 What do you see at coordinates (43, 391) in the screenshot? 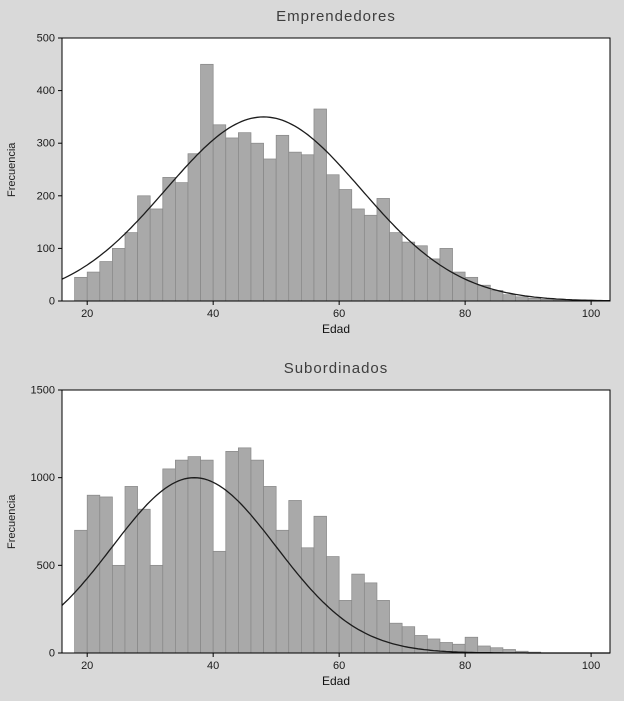
I see `y-axis-tick-label: 1500` at bounding box center [43, 391].